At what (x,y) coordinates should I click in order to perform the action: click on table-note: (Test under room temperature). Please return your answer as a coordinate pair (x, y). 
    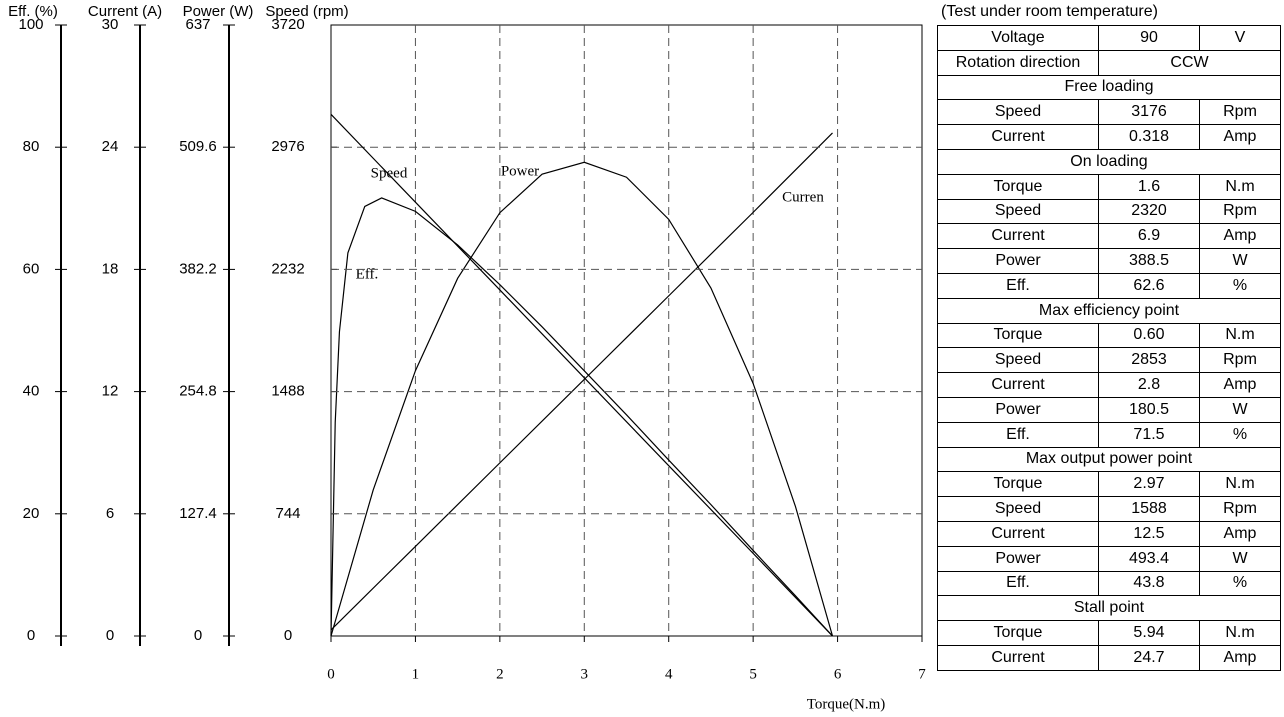
    Looking at the image, I should click on (1049, 11).